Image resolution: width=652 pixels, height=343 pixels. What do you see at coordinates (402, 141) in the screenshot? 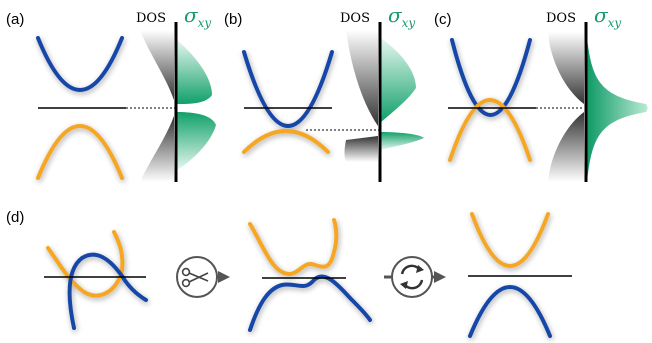
I see `panel-b-sigma-lower` at bounding box center [402, 141].